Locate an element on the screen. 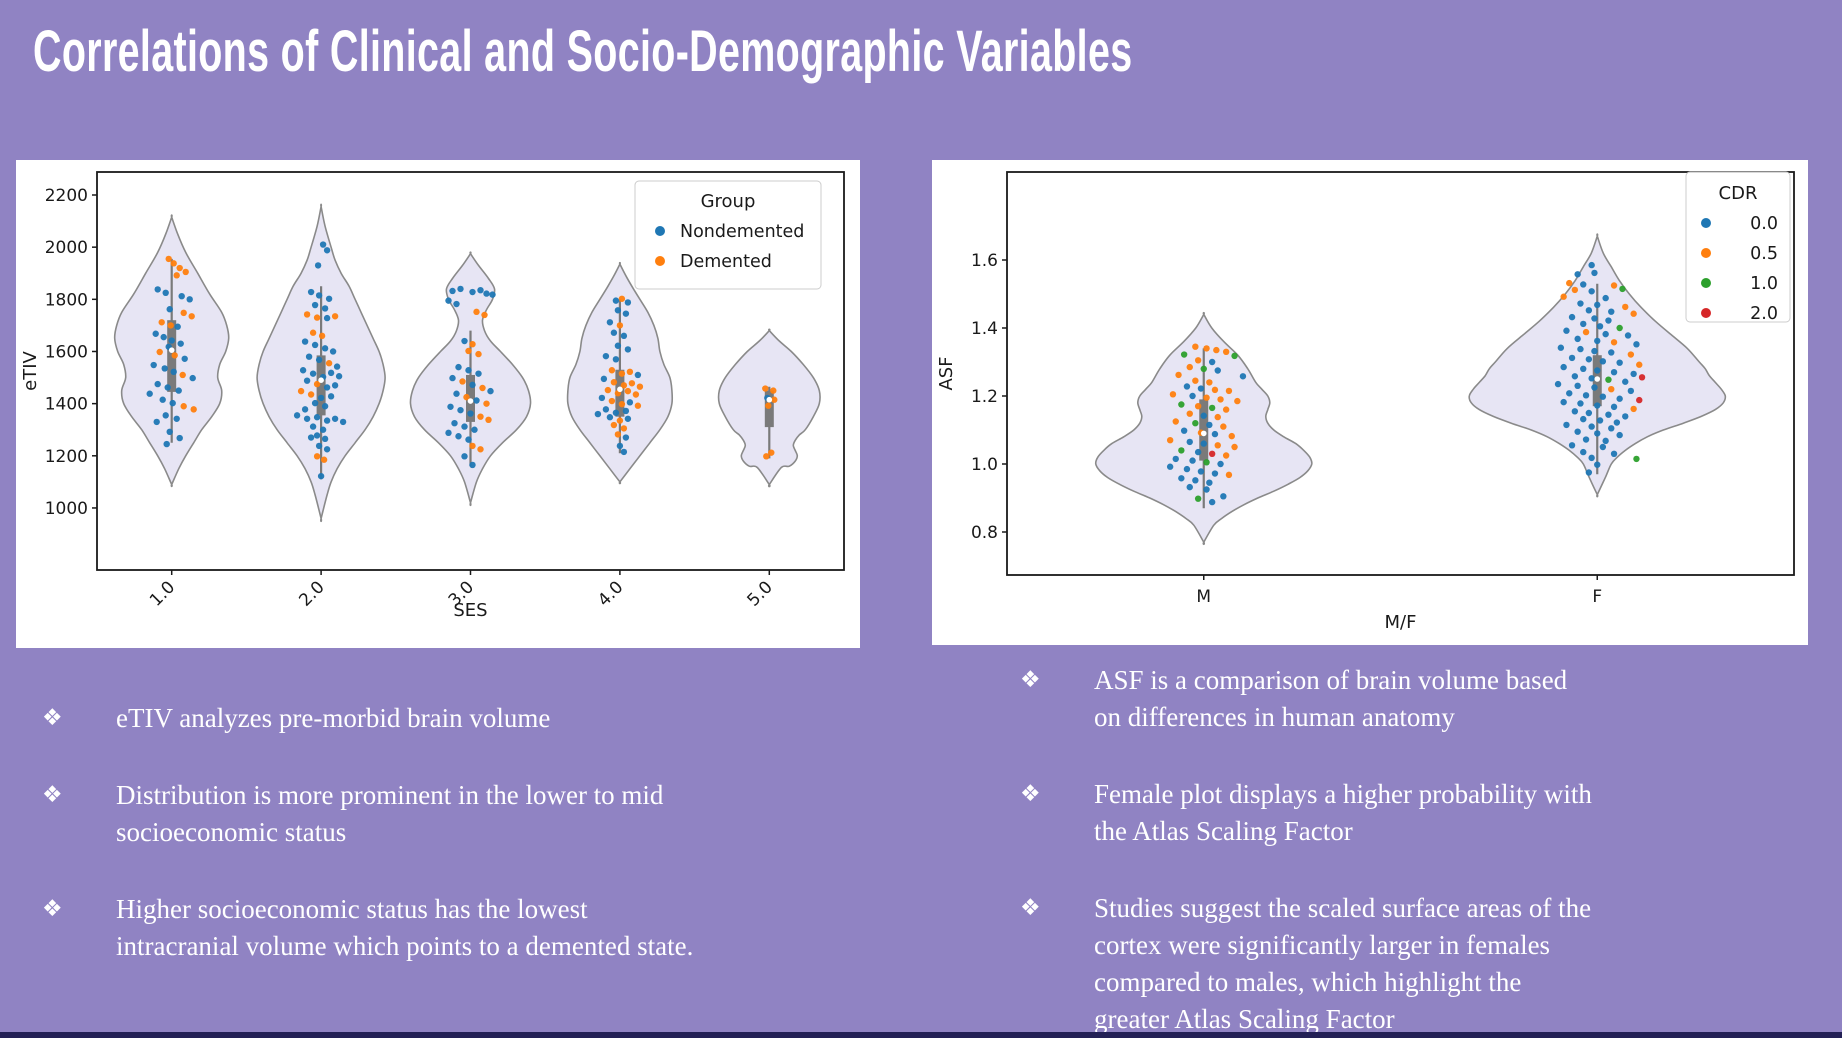 Image resolution: width=1842 pixels, height=1038 pixels. svg-text: 2000 is located at coordinates (66, 248).